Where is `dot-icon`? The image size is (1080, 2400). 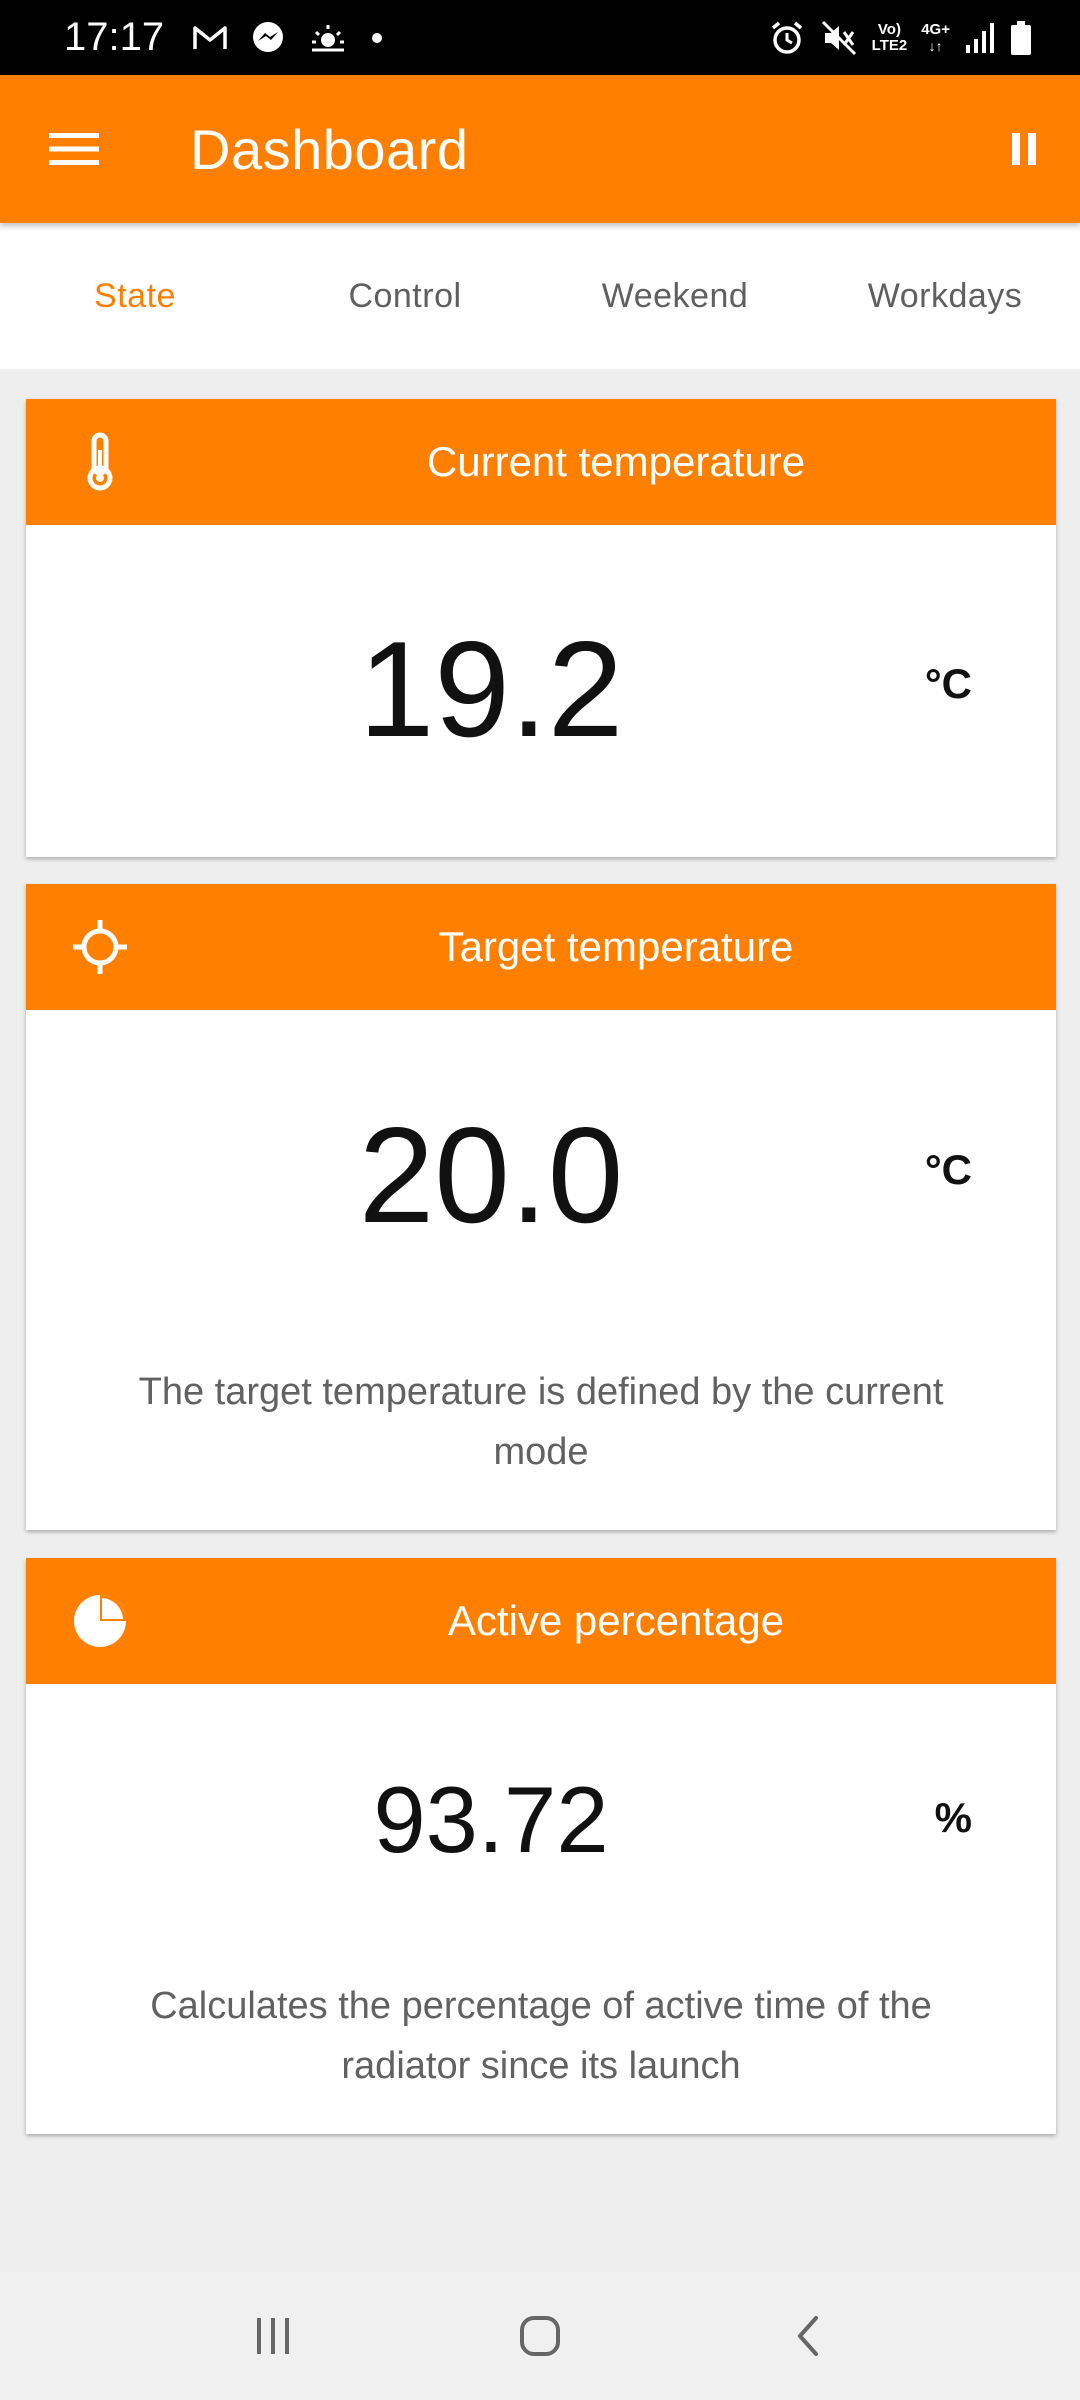
dot-icon is located at coordinates (377, 38).